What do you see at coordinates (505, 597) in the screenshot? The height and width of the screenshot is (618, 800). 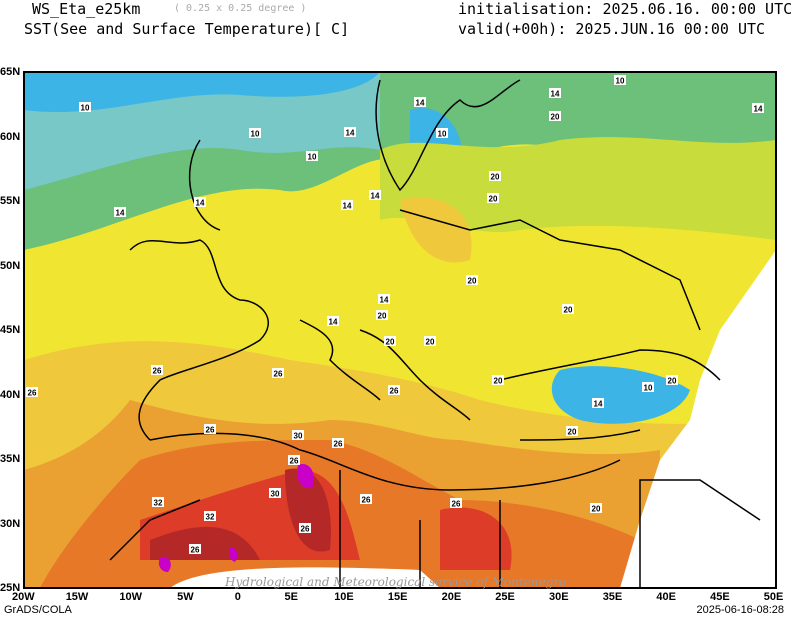 I see `lon-tick: 25E` at bounding box center [505, 597].